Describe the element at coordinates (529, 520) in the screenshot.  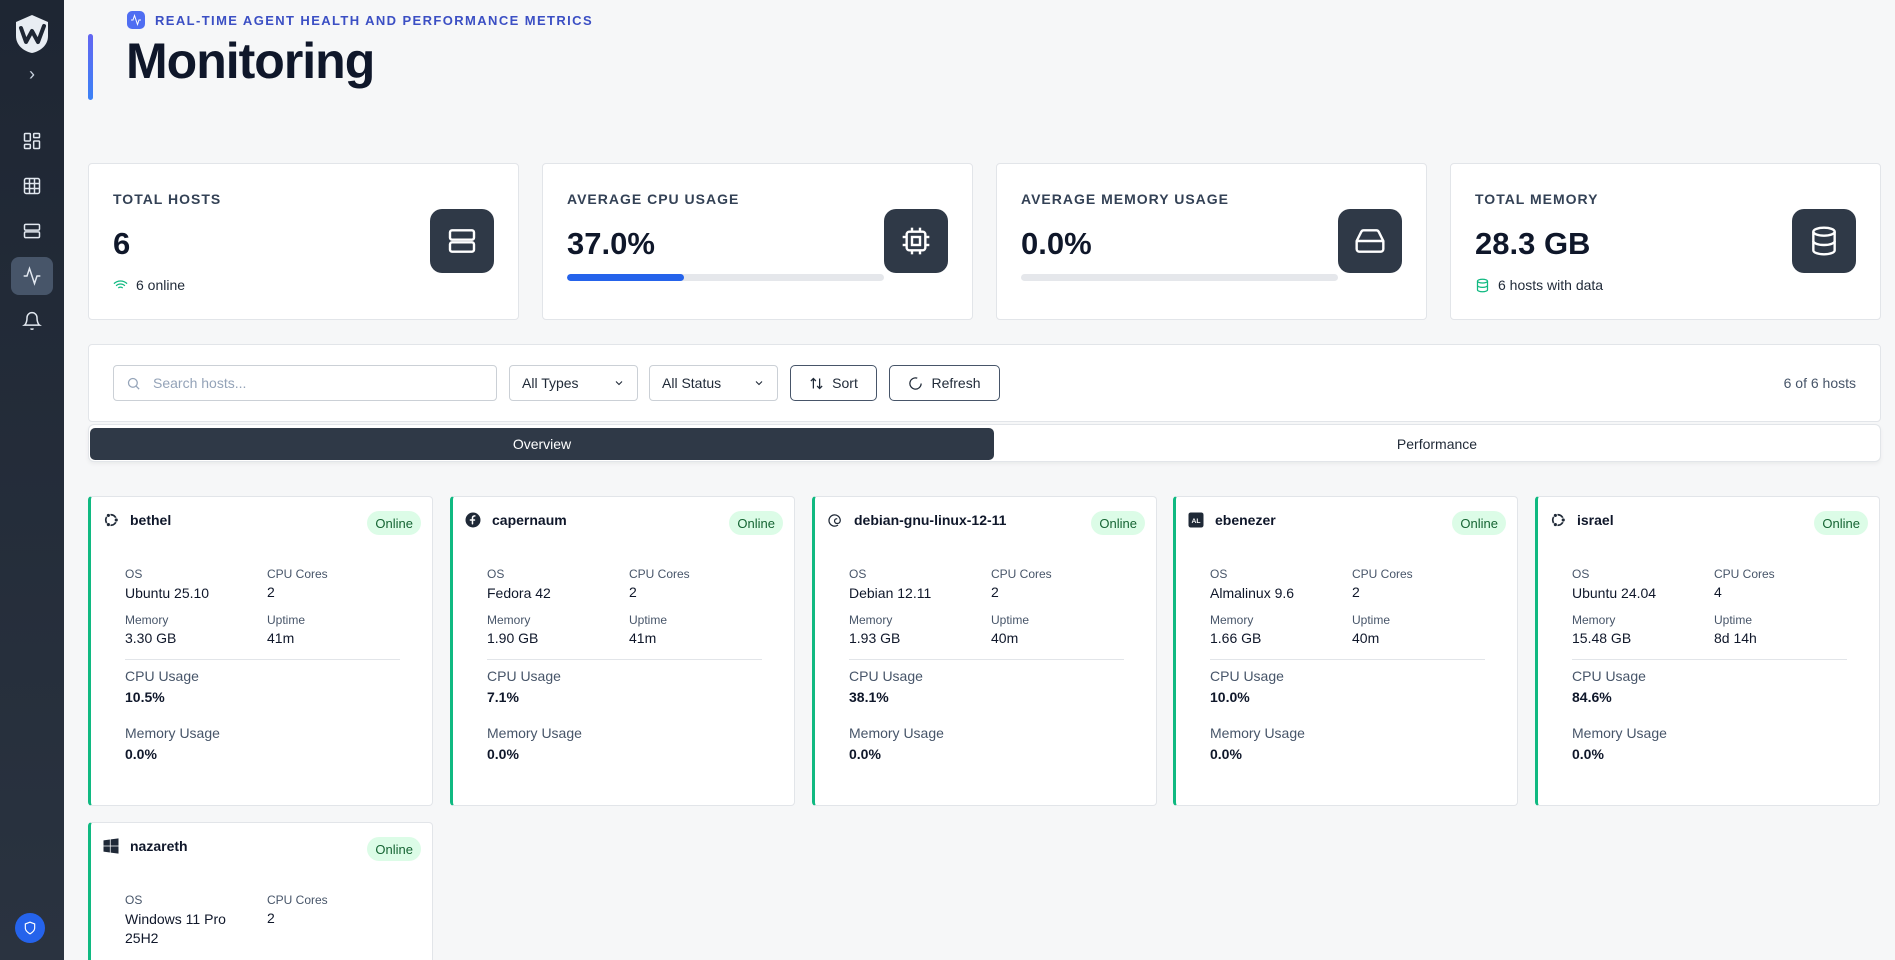
I see `host-name: capernaum` at that location.